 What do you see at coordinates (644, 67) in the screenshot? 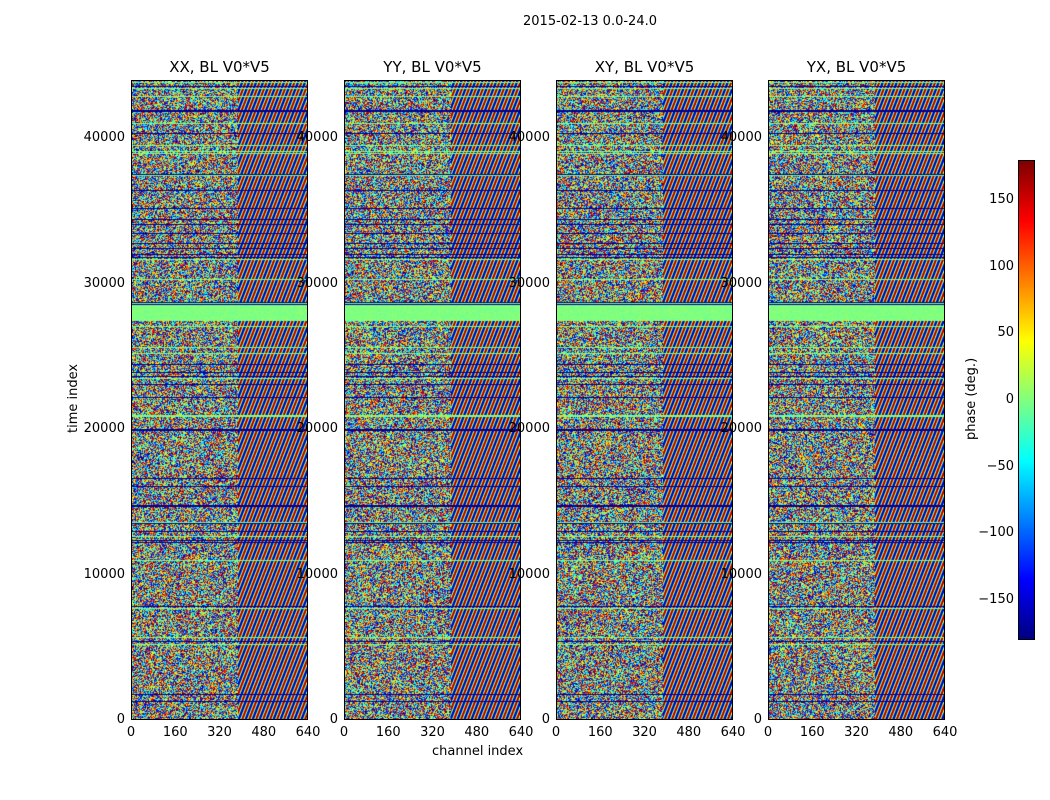
I see `panel-title-3: XY, BL V0*V5` at bounding box center [644, 67].